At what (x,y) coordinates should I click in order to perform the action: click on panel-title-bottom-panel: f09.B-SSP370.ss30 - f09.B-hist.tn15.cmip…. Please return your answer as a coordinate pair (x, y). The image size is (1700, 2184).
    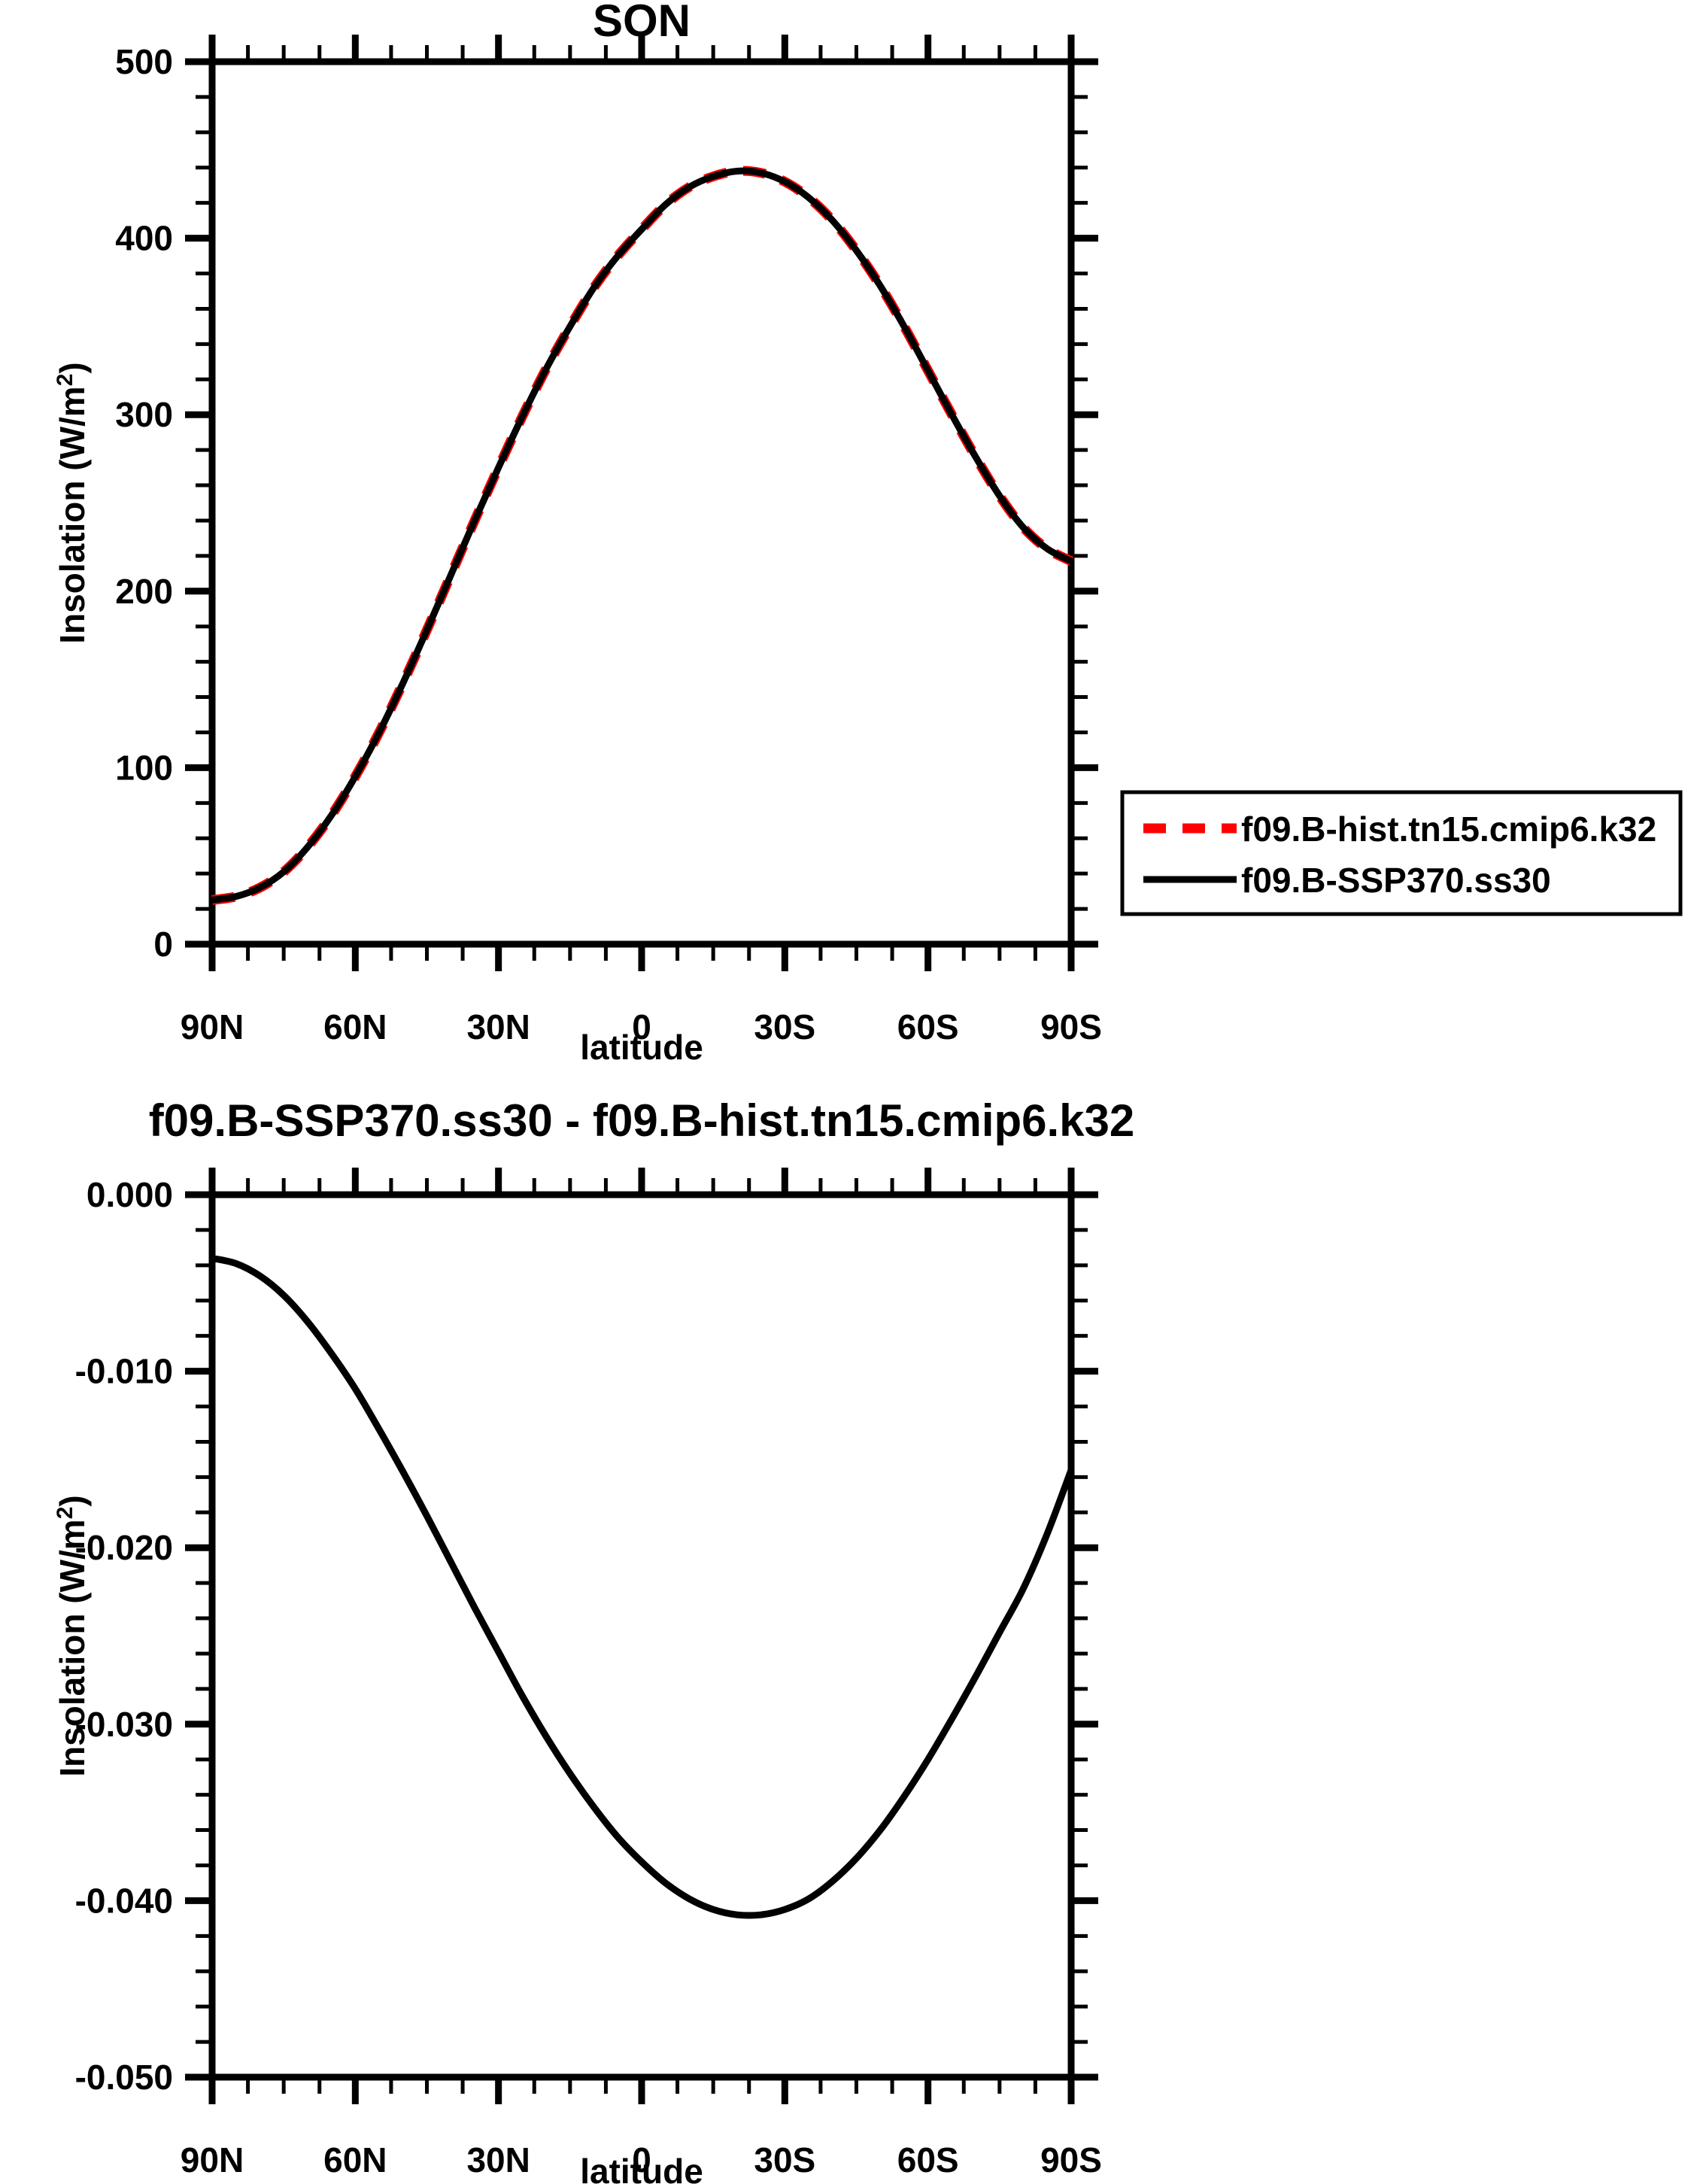
    Looking at the image, I should click on (642, 1120).